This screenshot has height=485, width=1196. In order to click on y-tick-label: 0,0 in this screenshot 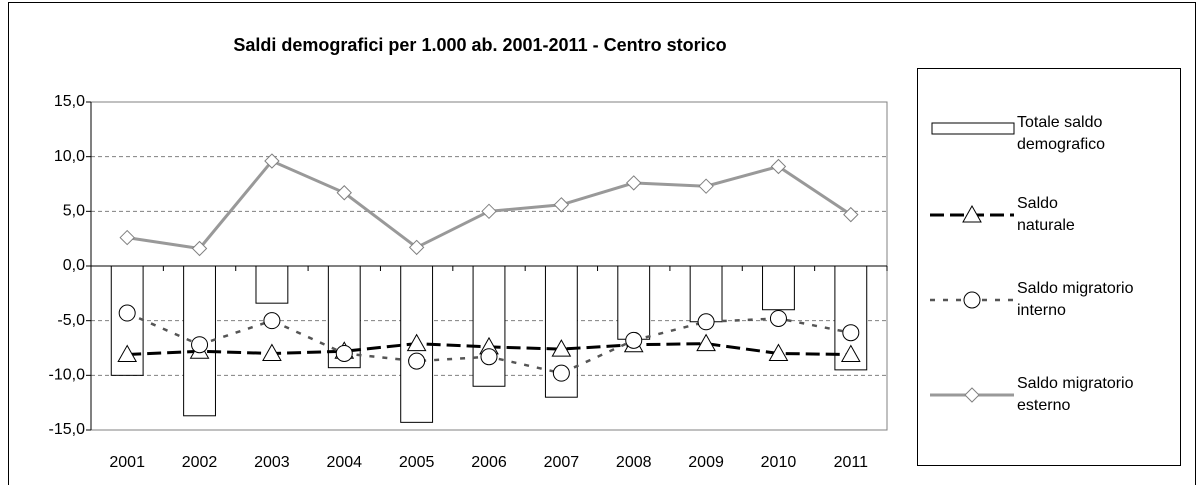, I will do `click(74, 265)`.